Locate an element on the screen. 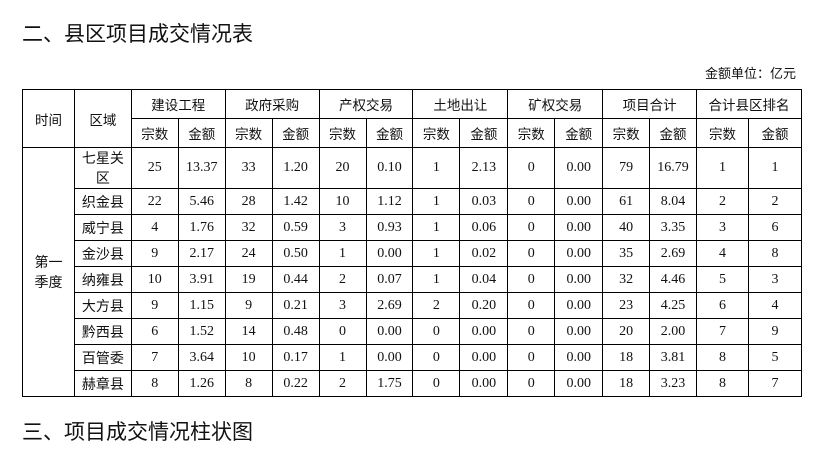 Image resolution: width=816 pixels, height=463 pixels. value-cell: 0.59 is located at coordinates (295, 227).